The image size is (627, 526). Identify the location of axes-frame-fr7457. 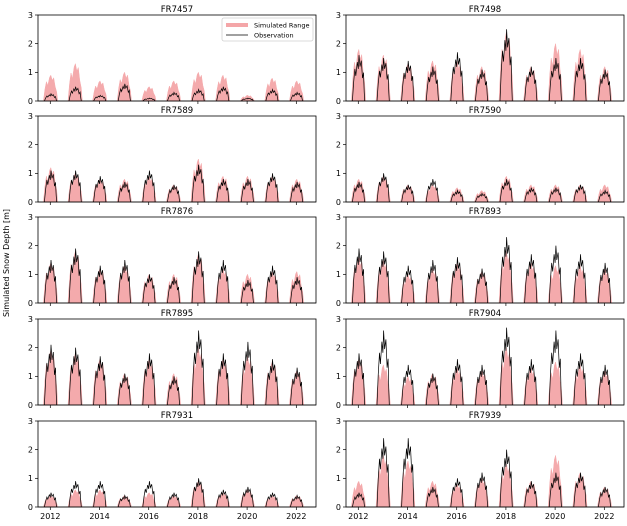
(177, 58).